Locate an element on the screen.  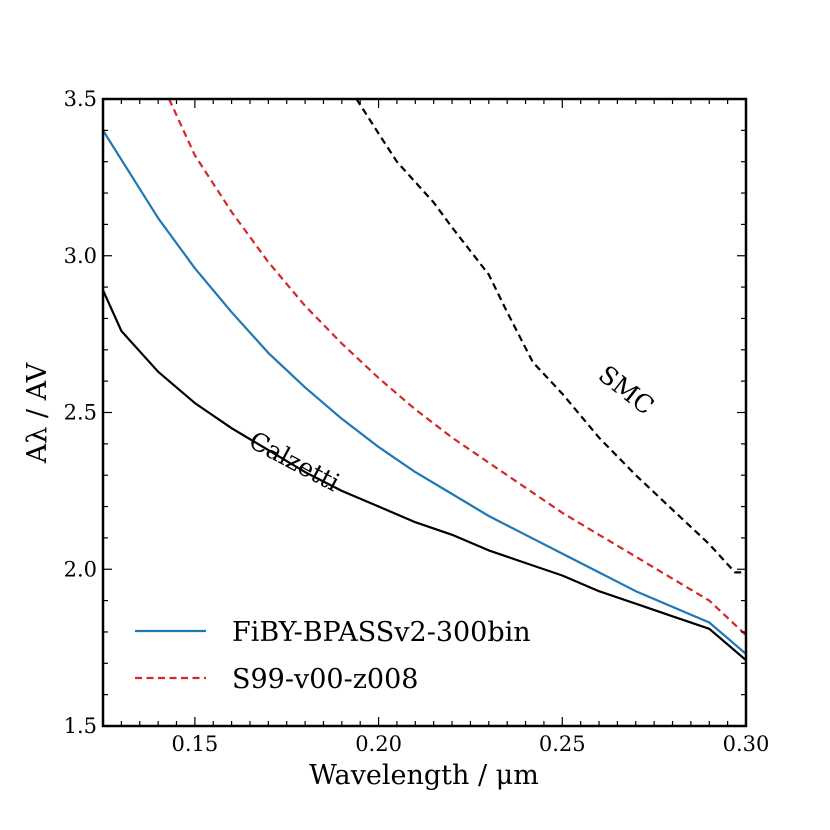
curve-annotations: SMC Calzetti is located at coordinates (451, 429).